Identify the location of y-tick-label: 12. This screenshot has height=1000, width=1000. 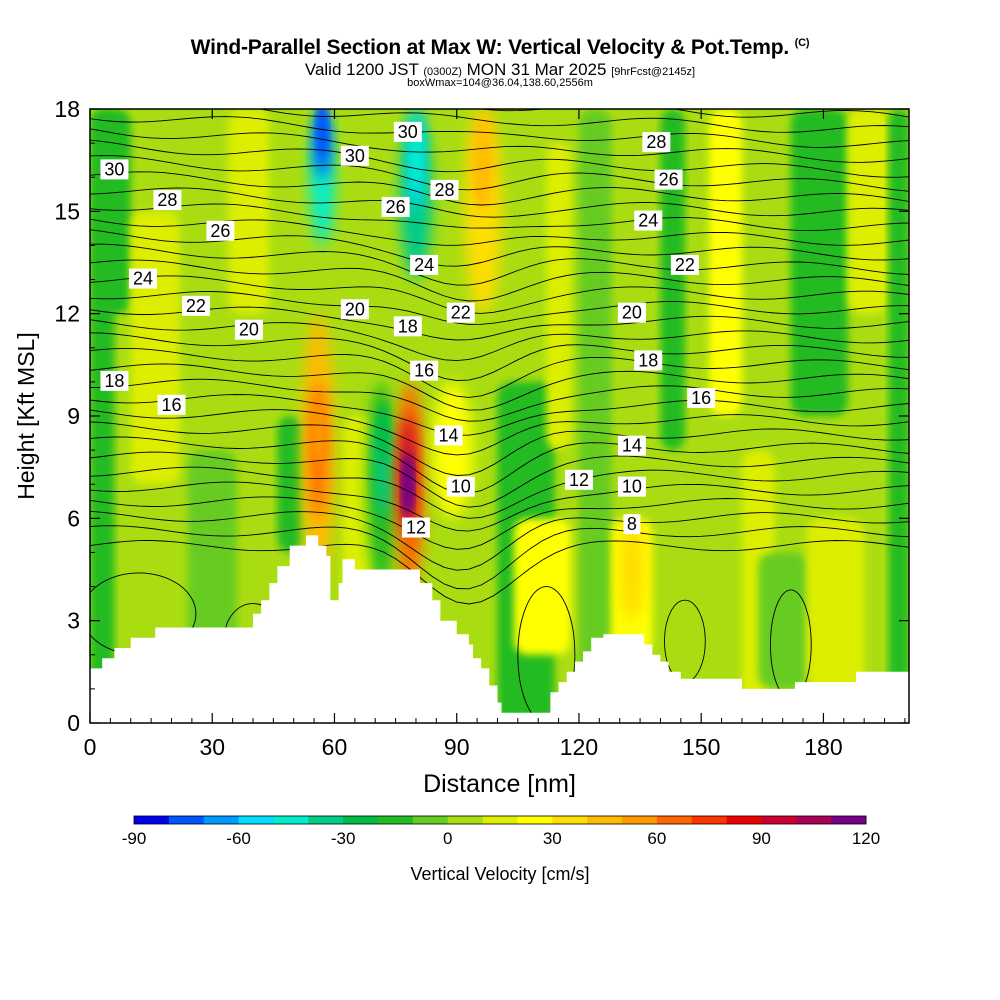
(67, 314).